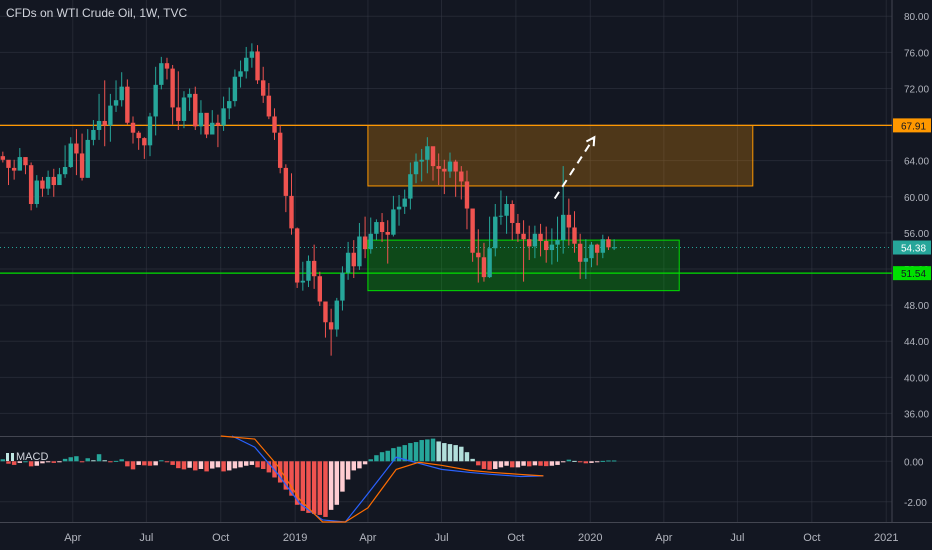 Image resolution: width=932 pixels, height=550 pixels. I want to click on y-tick-label: 40.00, so click(916, 378).